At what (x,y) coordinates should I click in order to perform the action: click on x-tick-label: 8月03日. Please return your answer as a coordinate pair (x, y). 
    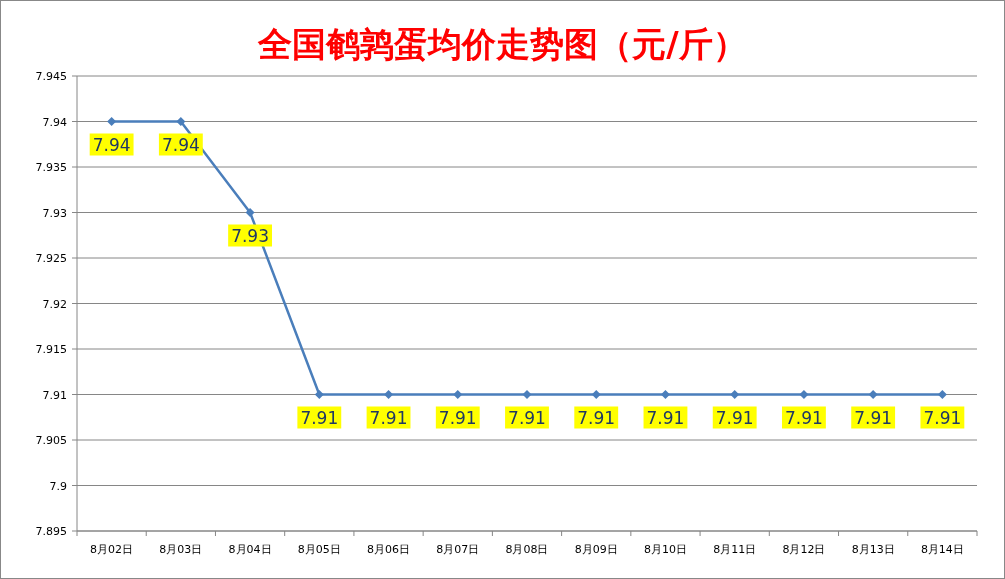
    Looking at the image, I should click on (181, 549).